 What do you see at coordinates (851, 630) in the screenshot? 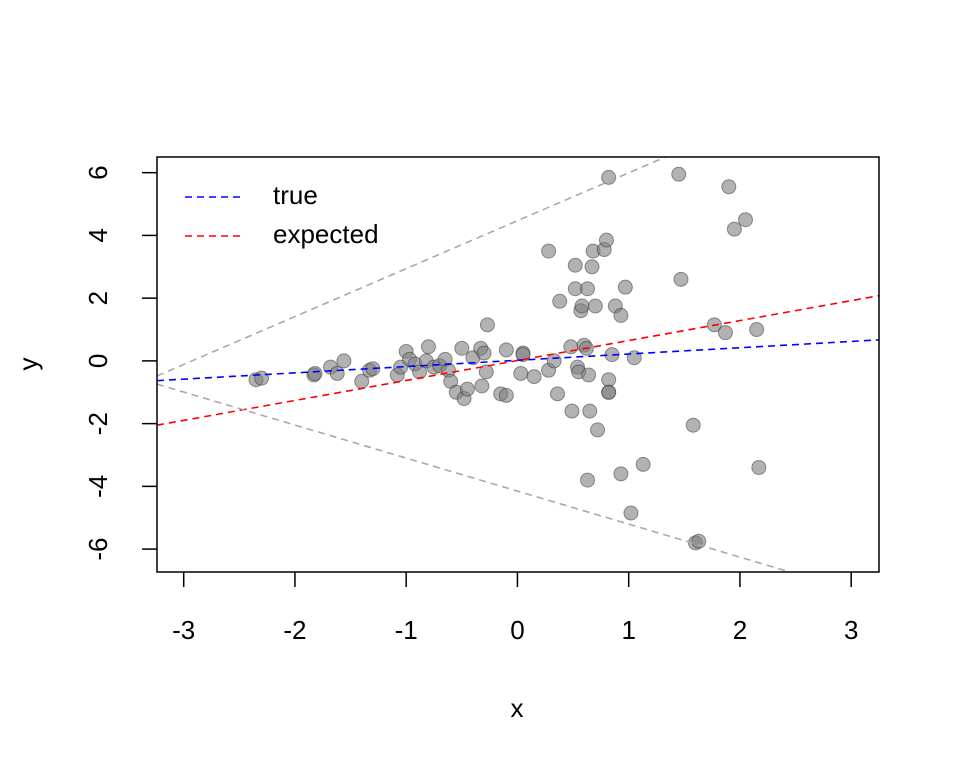
I see `x-tick-label: 3` at bounding box center [851, 630].